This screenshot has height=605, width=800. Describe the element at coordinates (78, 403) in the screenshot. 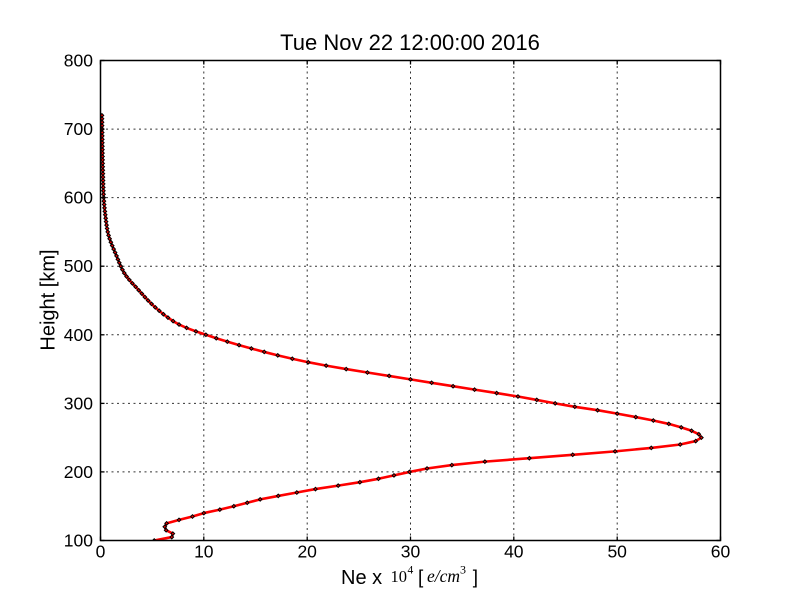

I see `svg-text: 300` at that location.